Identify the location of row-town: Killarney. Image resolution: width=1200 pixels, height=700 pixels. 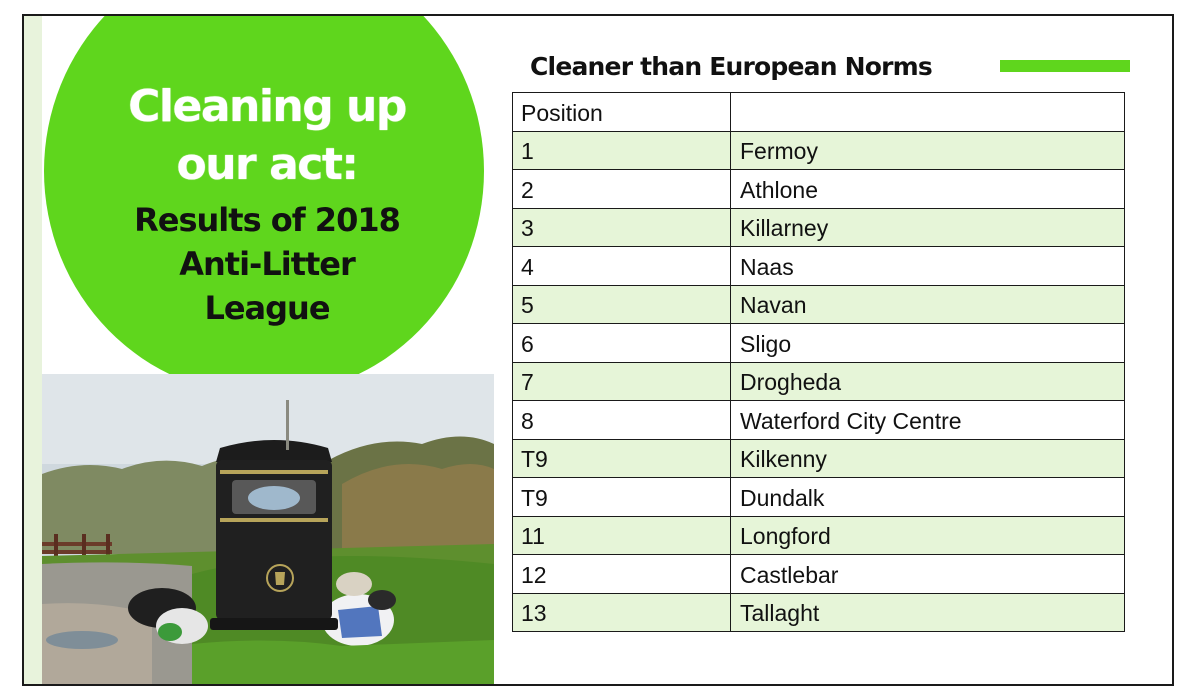
(927, 227).